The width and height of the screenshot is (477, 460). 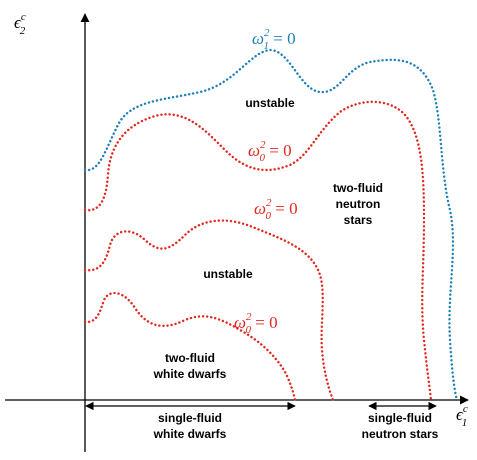 I want to click on y-axis-label: ϵc 2, so click(x=20, y=24).